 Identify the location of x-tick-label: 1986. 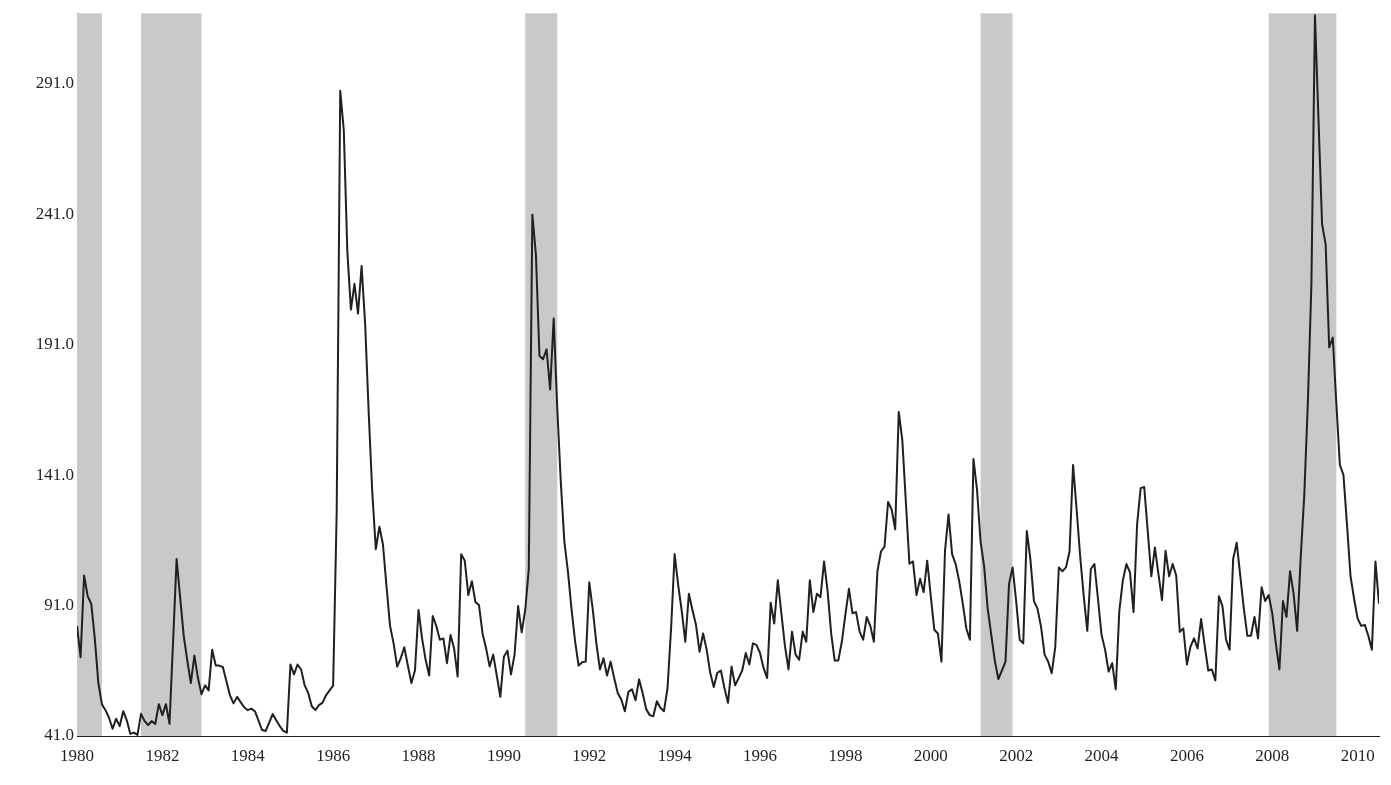
(333, 755).